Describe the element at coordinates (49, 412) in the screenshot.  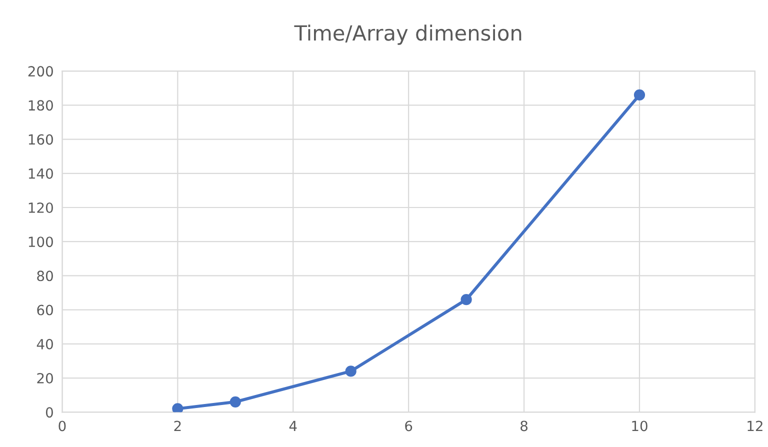
I see `y-tick-label: 0` at that location.